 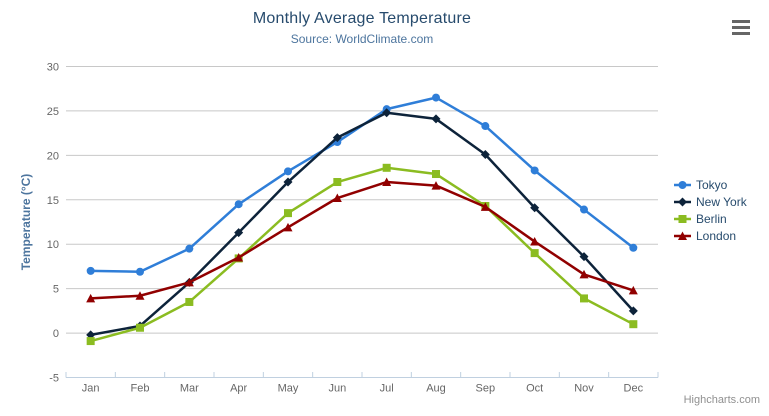 I want to click on diamond-series-marker-icon, so click(x=682, y=201).